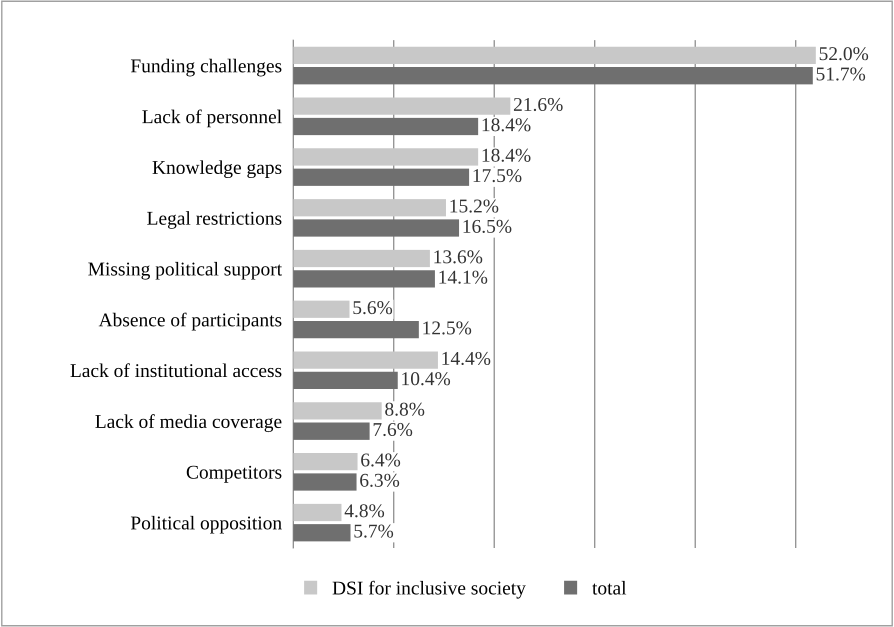 This screenshot has height=627, width=894. I want to click on data-label: 14.4%, so click(466, 359).